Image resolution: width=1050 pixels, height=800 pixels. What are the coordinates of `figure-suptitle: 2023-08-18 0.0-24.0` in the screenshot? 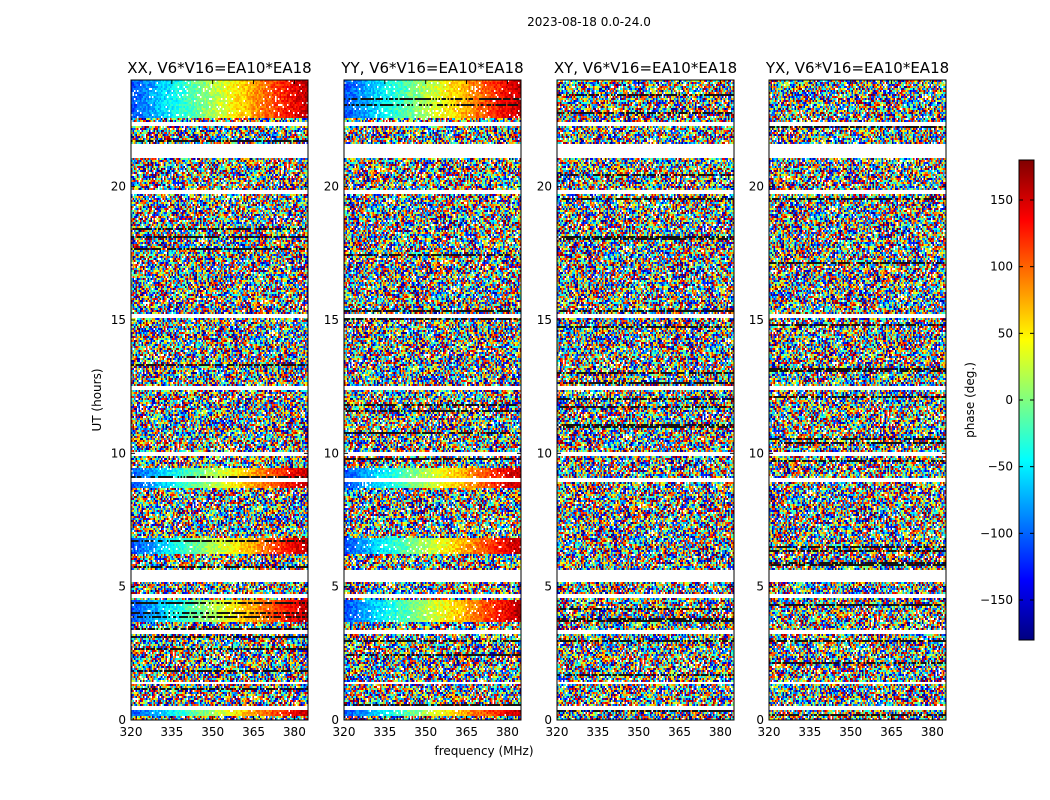 It's located at (589, 22).